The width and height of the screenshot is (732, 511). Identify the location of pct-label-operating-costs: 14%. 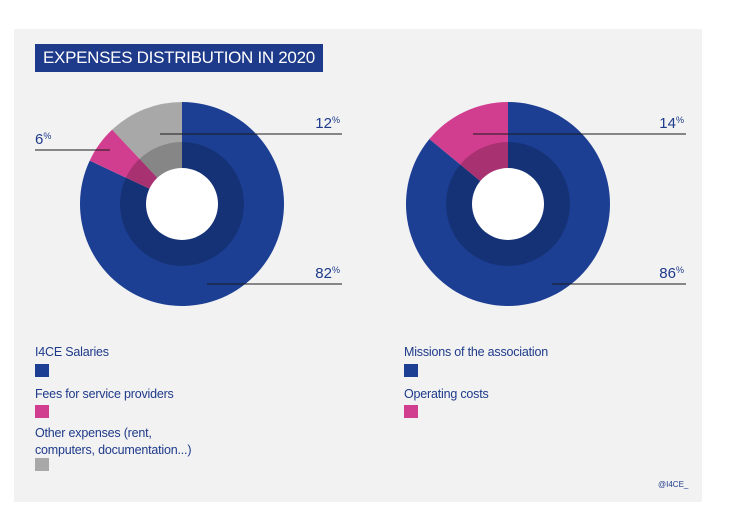
(671, 123).